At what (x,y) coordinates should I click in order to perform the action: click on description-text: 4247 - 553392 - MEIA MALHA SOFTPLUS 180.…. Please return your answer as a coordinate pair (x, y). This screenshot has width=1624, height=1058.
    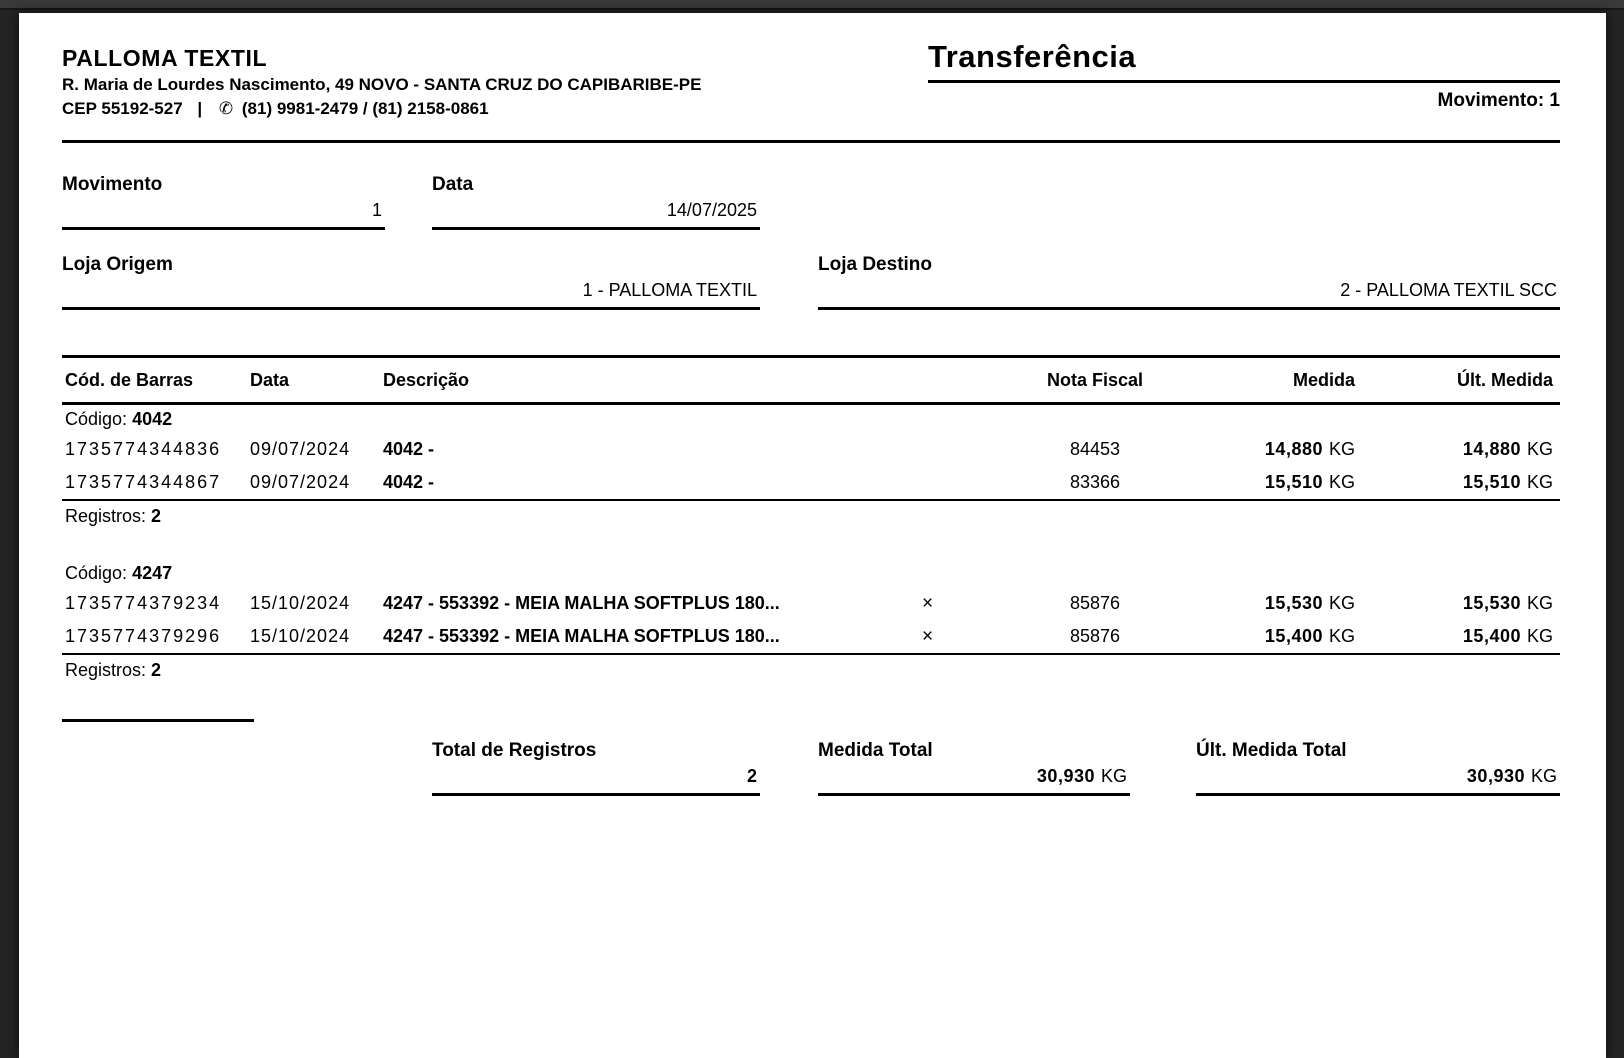
    Looking at the image, I should click on (581, 603).